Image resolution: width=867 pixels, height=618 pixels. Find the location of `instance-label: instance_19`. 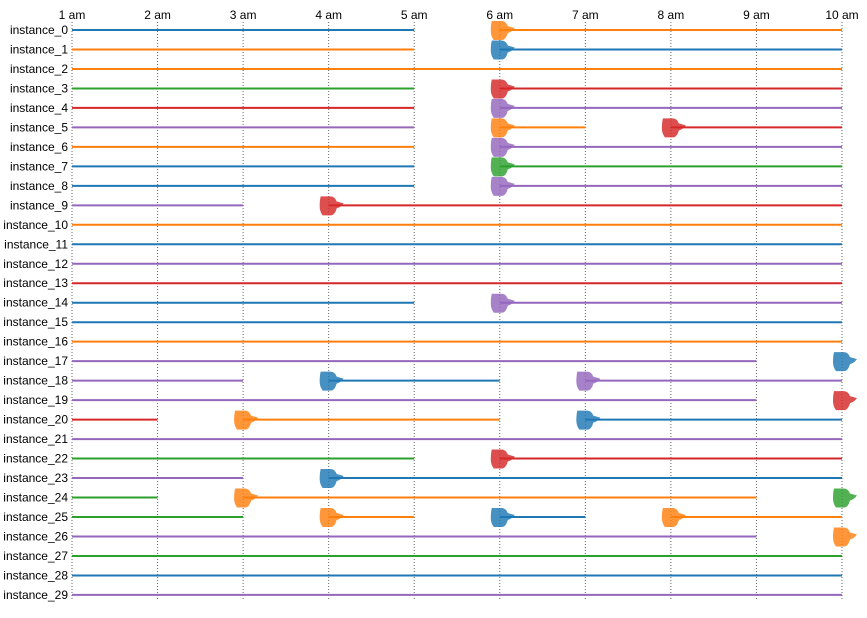

instance-label: instance_19 is located at coordinates (35, 400).